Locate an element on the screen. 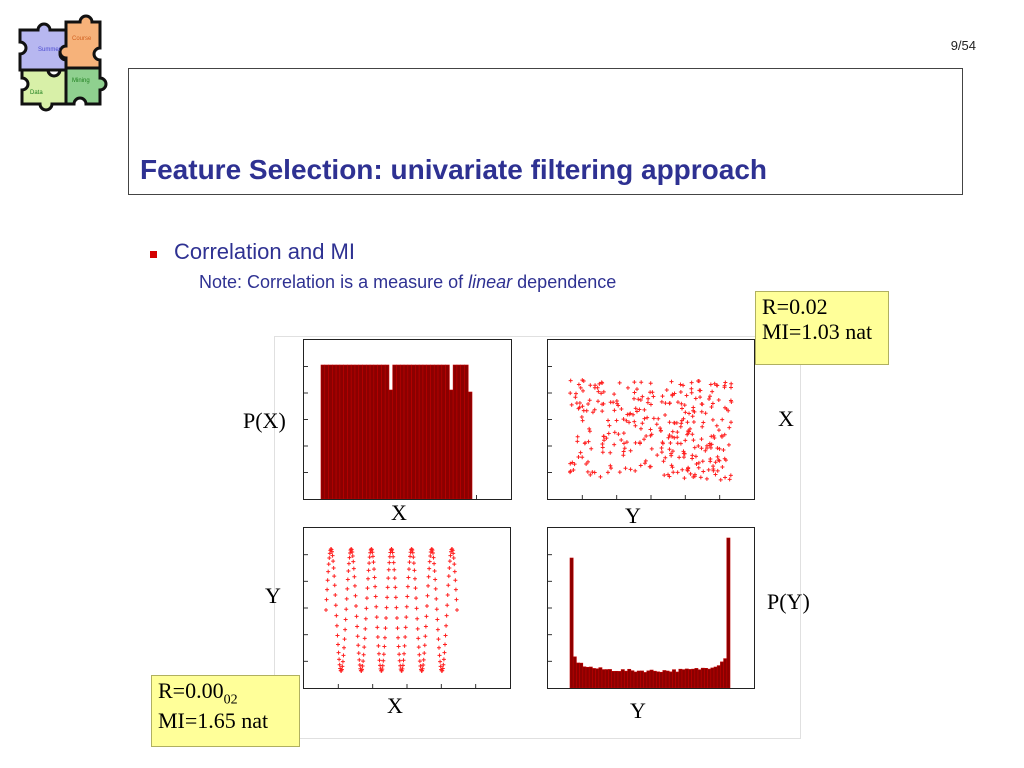 The height and width of the screenshot is (768, 1024). label-x-top-left: X is located at coordinates (399, 512).